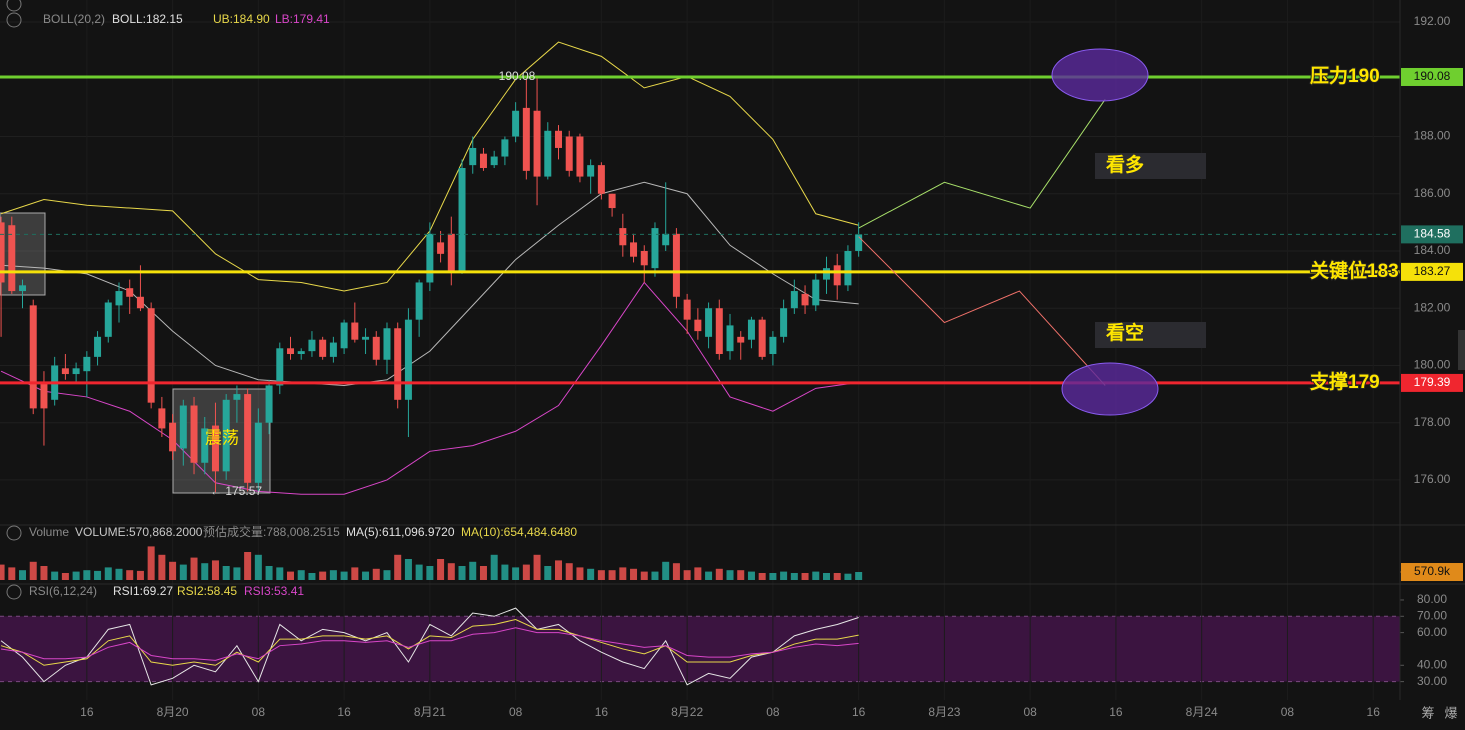 This screenshot has height=730, width=1465. What do you see at coordinates (143, 591) in the screenshot?
I see `indicator-value: RSI1:69.27` at bounding box center [143, 591].